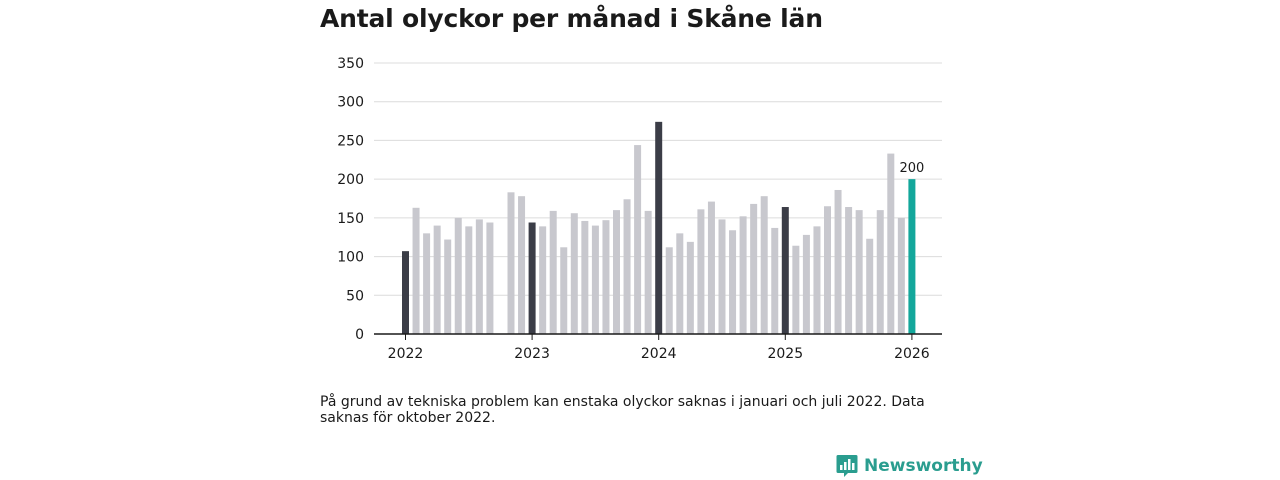 Image resolution: width=1280 pixels, height=480 pixels. I want to click on y-tick-label: 150, so click(350, 219).